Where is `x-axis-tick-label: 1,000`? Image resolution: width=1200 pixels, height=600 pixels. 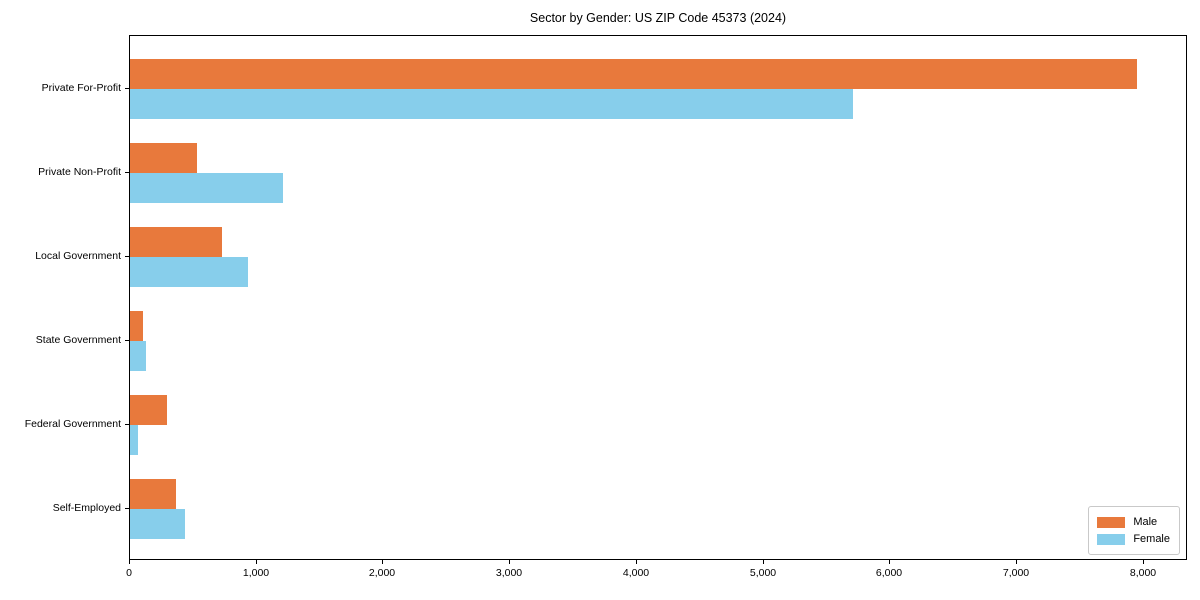 x-axis-tick-label: 1,000 is located at coordinates (256, 573).